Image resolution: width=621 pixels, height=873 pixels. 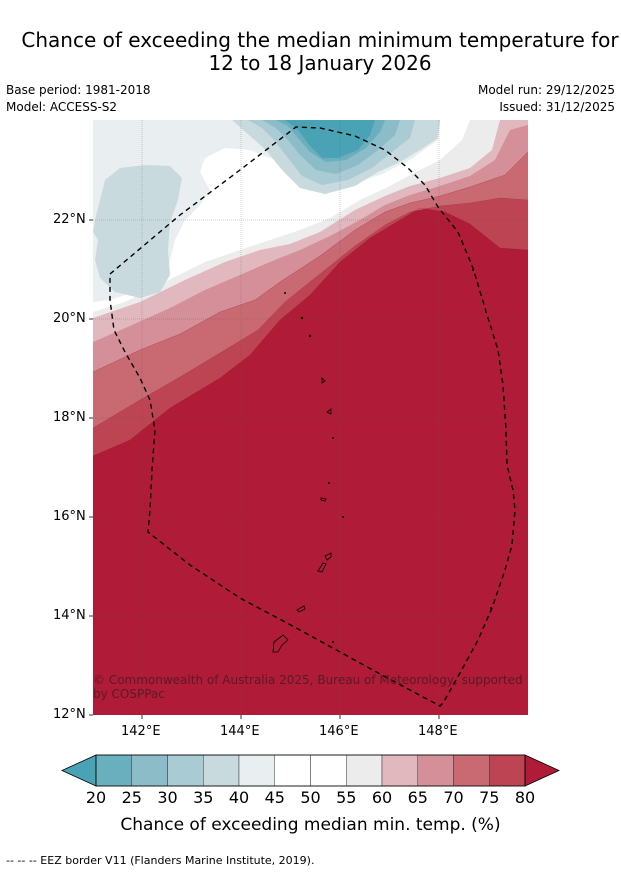 What do you see at coordinates (382, 797) in the screenshot?
I see `colorbar-tick-label: 60` at bounding box center [382, 797].